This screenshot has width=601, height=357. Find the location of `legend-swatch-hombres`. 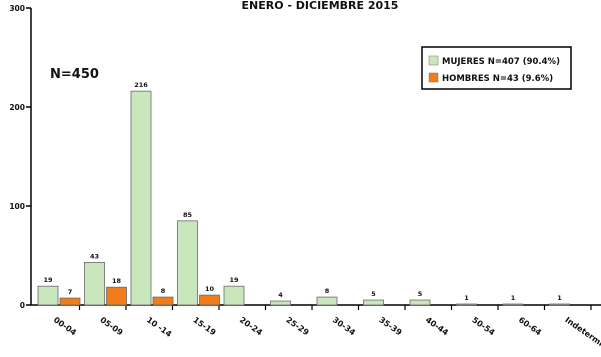

legend-swatch-hombres is located at coordinates (433, 77).